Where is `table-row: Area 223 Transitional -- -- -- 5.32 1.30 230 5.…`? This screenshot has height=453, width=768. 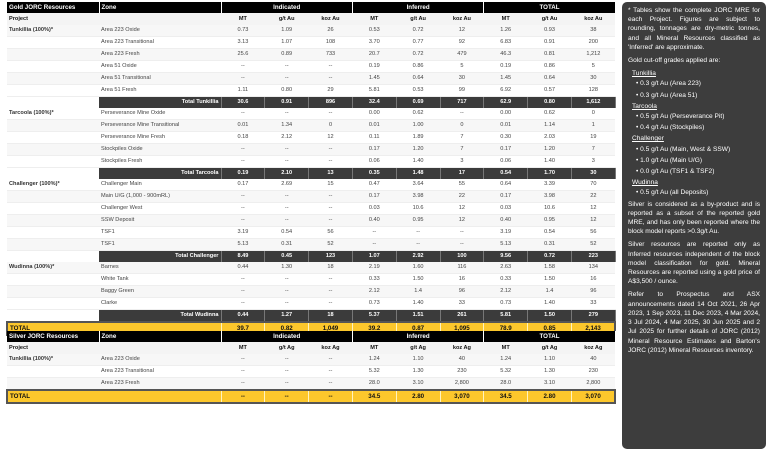
table-row: Area 223 Transitional -- -- -- 5.32 1.30 230 5.… is located at coordinates (311, 371).